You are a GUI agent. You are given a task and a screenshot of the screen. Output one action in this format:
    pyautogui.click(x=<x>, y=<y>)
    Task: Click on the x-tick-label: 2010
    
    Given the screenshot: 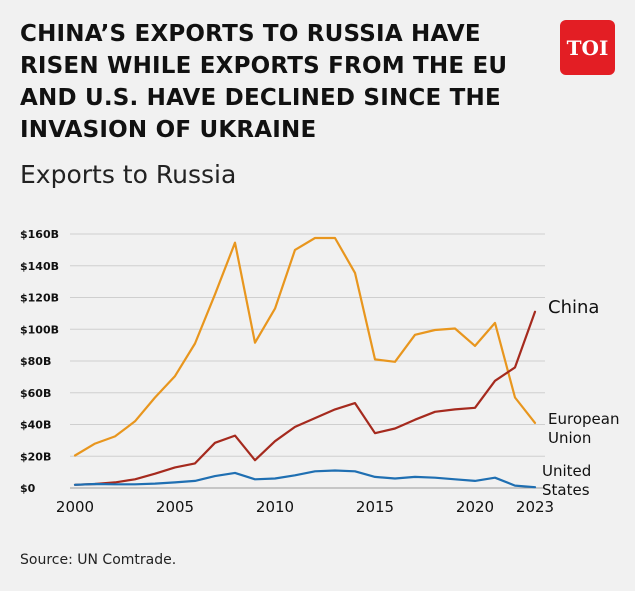 What is the action you would take?
    pyautogui.click(x=275, y=507)
    